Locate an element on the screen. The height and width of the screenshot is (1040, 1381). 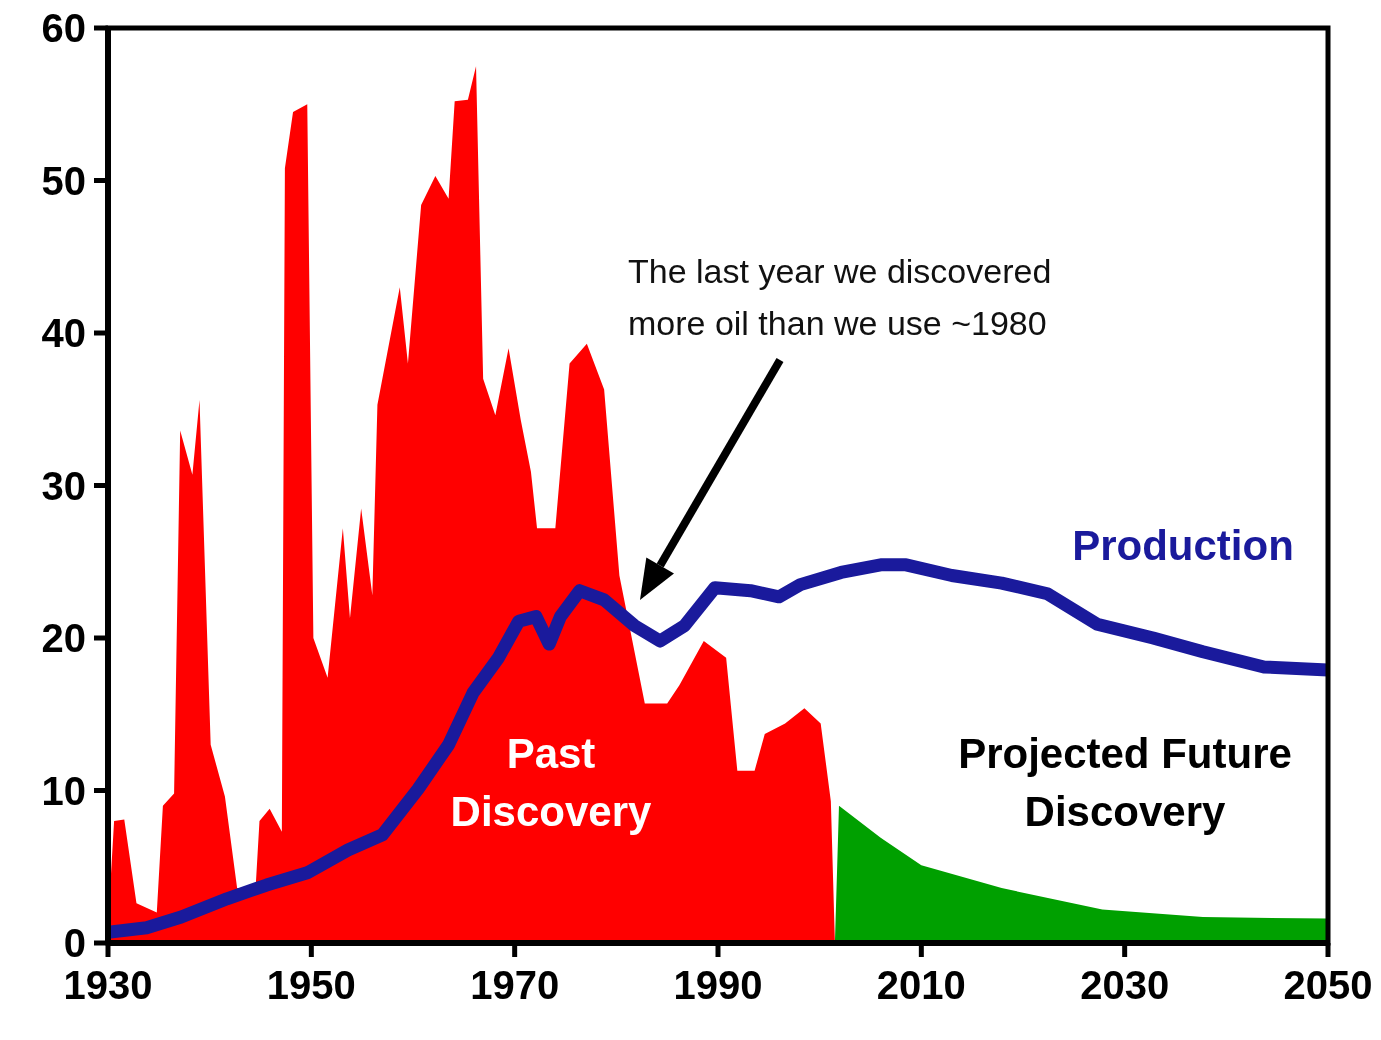
x-tick-label: 1930 is located at coordinates (108, 985).